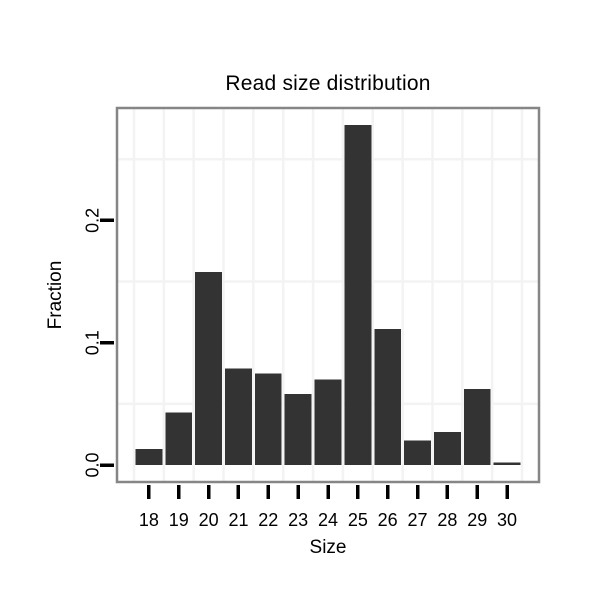 This screenshot has height=600, width=600. I want to click on y-tick-label: 0.0, so click(92, 464).